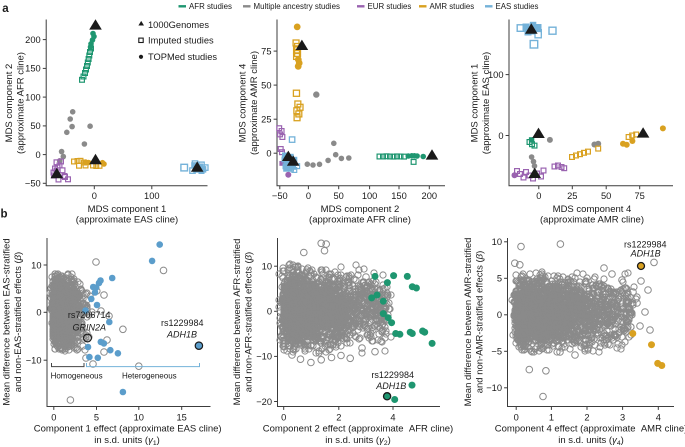 This screenshot has height=447, width=685. Describe the element at coordinates (622, 418) in the screenshot. I see `svg-text: 3` at that location.